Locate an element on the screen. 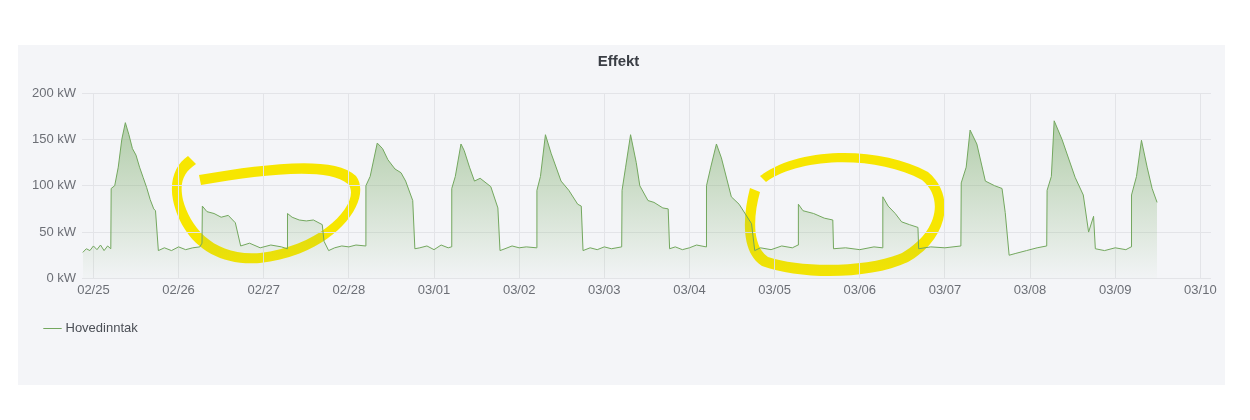 This screenshot has height=420, width=1250. y-tick-label: 100 kW is located at coordinates (54, 185).